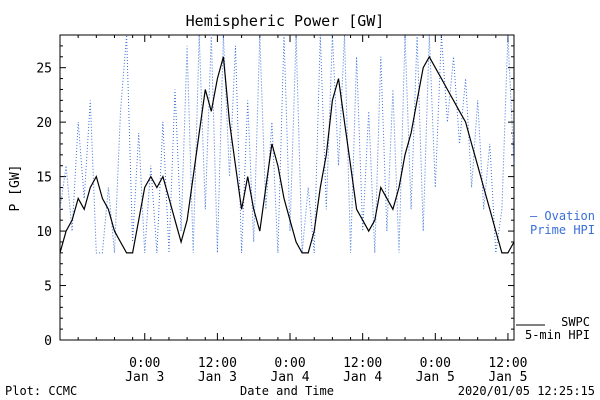 The image size is (600, 400). I want to click on y-axis-label: P [GW], so click(15, 188).